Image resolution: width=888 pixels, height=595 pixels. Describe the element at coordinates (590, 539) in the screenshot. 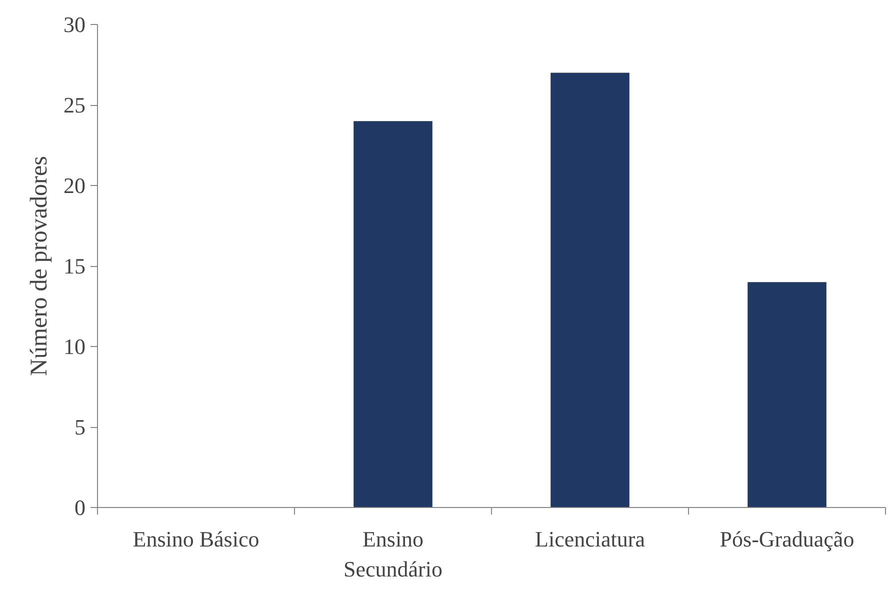

I see `x-tick-label: Licenciatura` at that location.